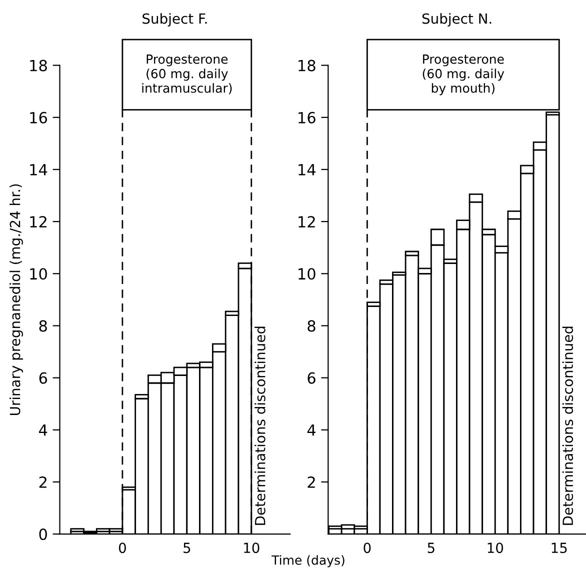 This screenshot has width=586, height=573. What do you see at coordinates (457, 20) in the screenshot?
I see `chart-title: Subject N.` at bounding box center [457, 20].